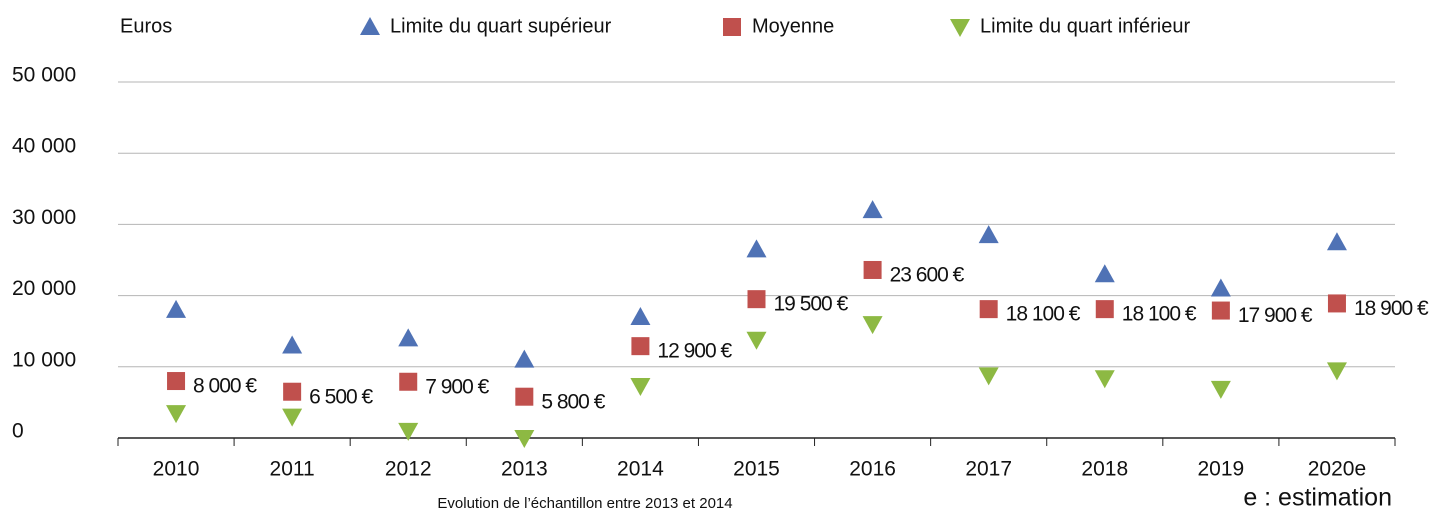 The image size is (1440, 515). What do you see at coordinates (176, 469) in the screenshot?
I see `x-tick-label: 2010` at bounding box center [176, 469].